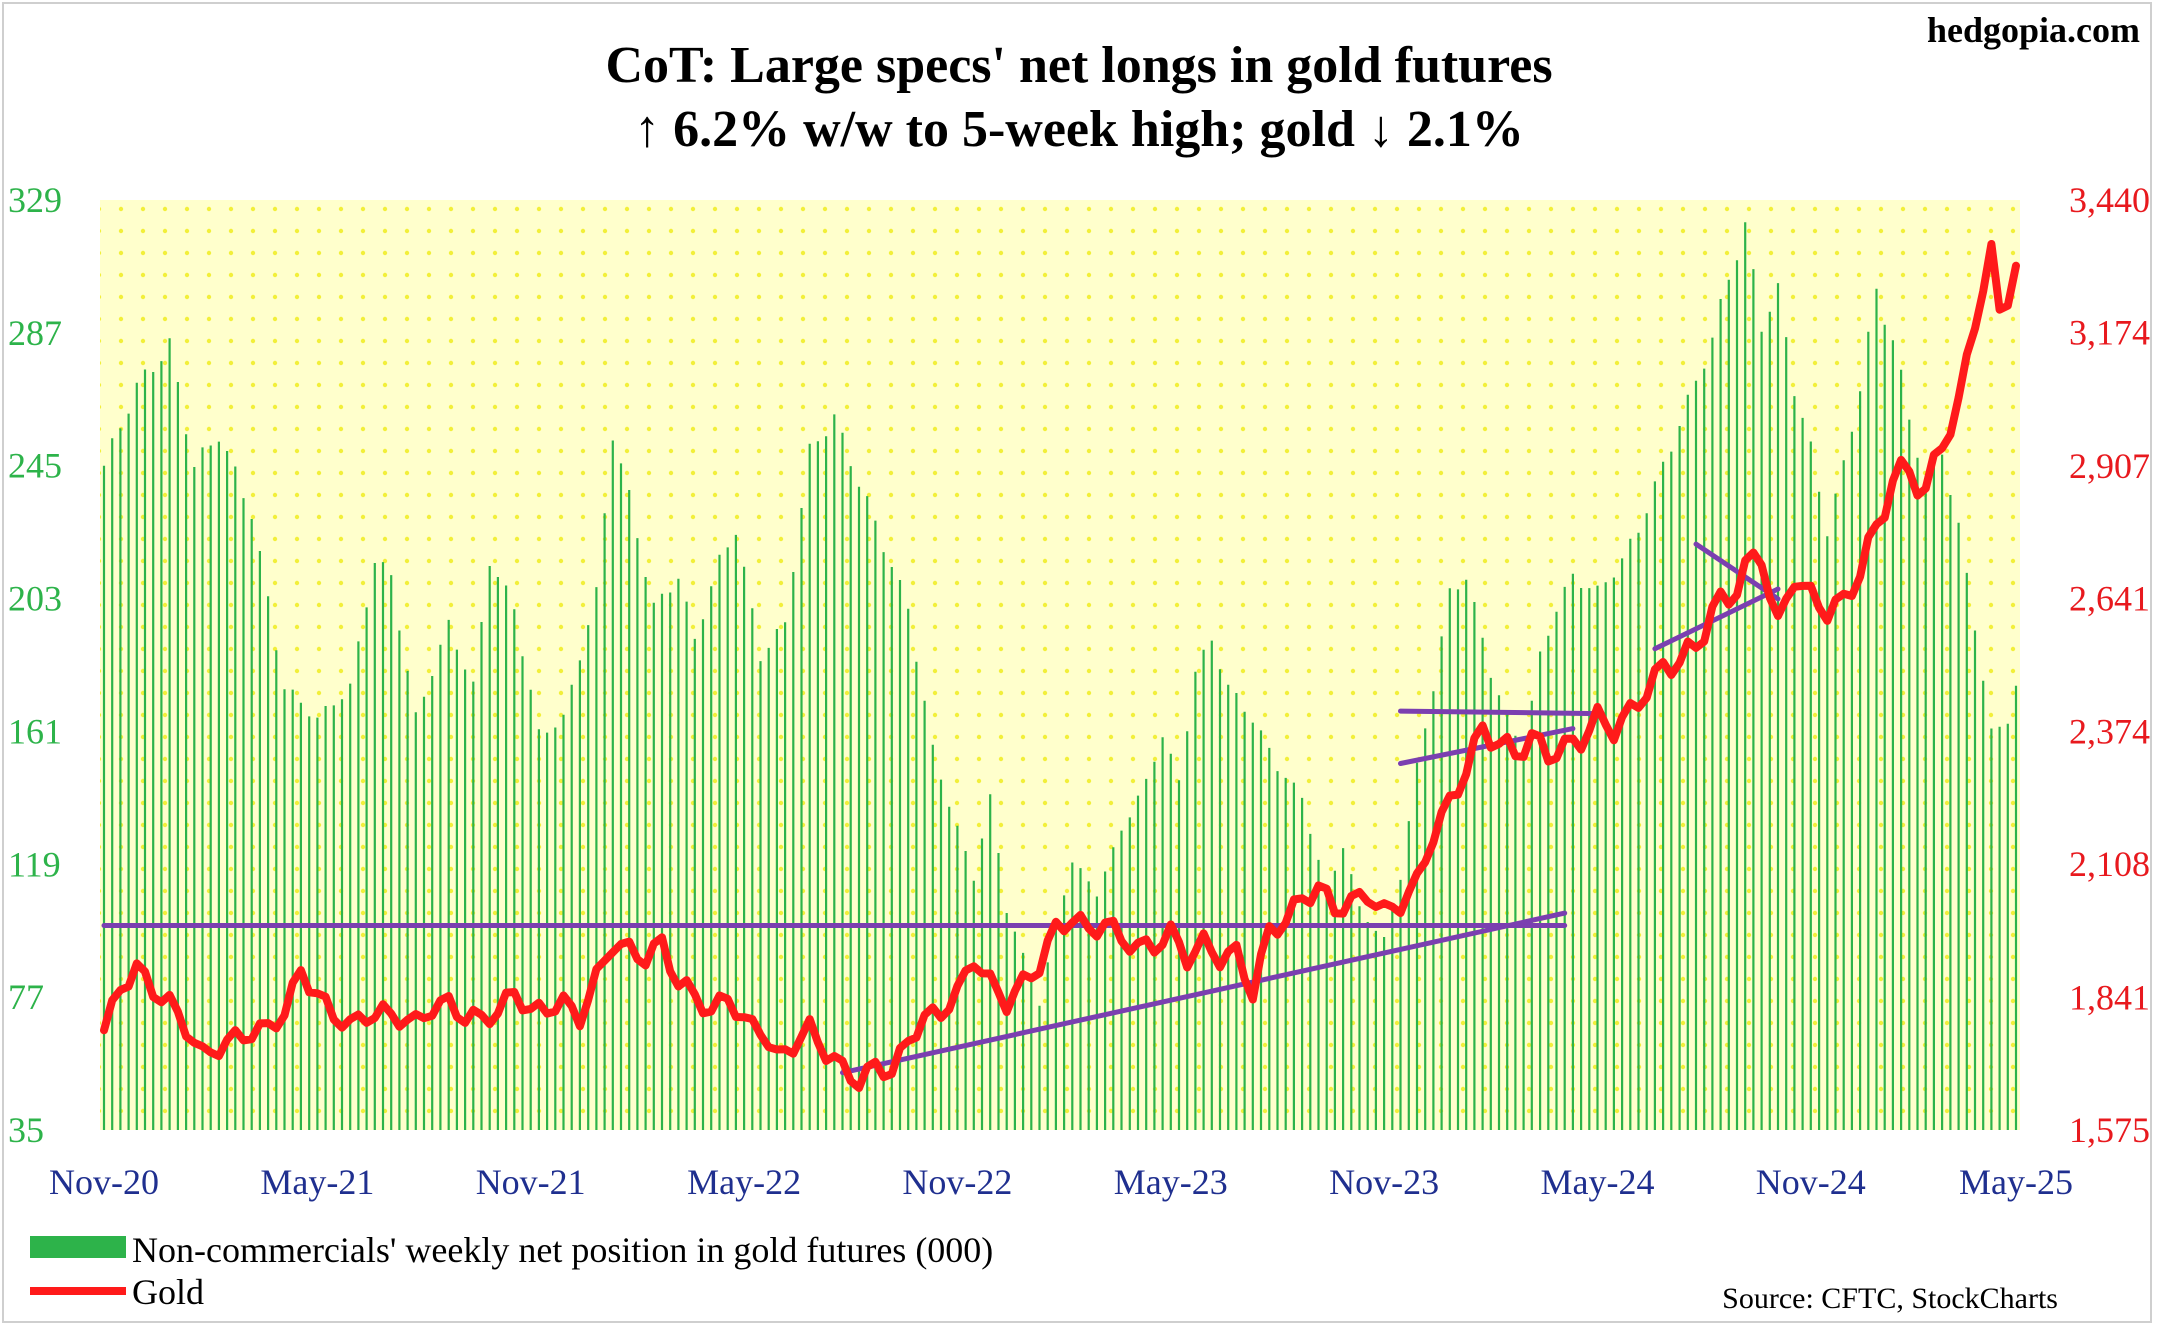 Image resolution: width=2158 pixels, height=1329 pixels. I want to click on left-axis-ticks: 329 287 245 203 161 119 77 35, so click(35, 665).